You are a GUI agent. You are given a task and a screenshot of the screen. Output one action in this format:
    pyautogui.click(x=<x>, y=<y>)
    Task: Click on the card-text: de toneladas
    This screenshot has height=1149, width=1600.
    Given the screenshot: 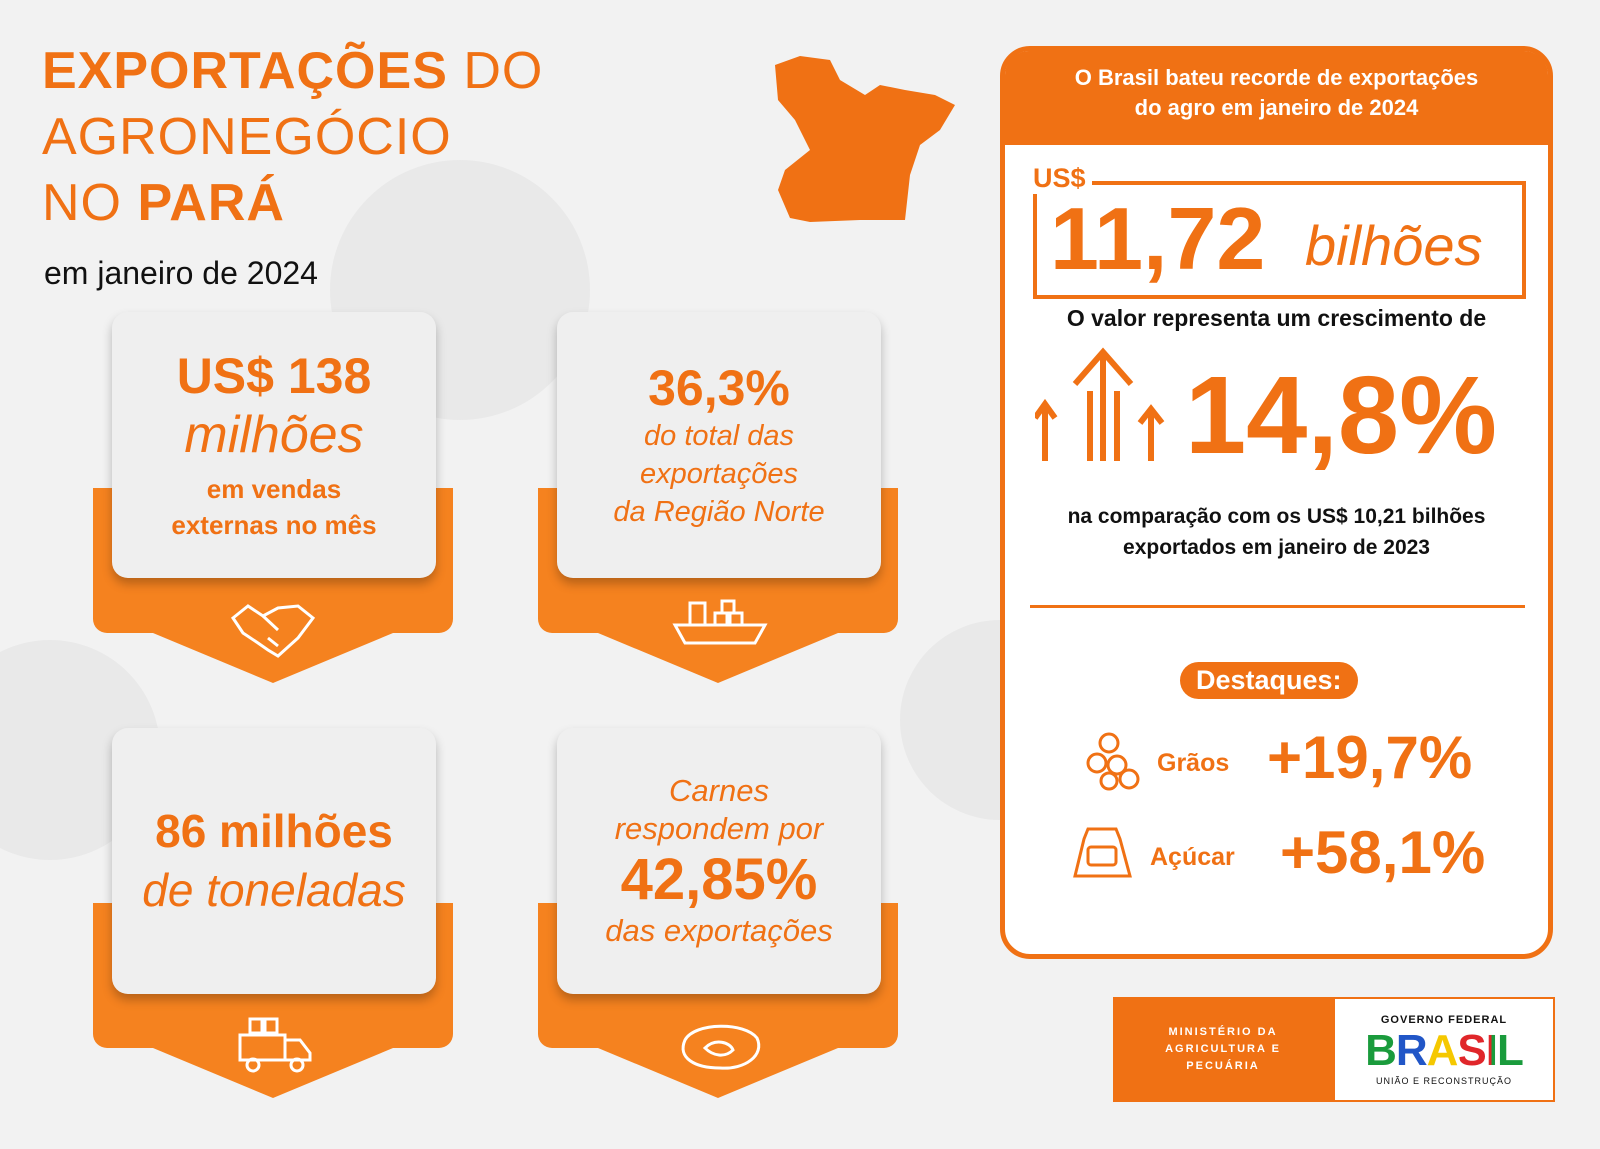 What is the action you would take?
    pyautogui.click(x=274, y=890)
    